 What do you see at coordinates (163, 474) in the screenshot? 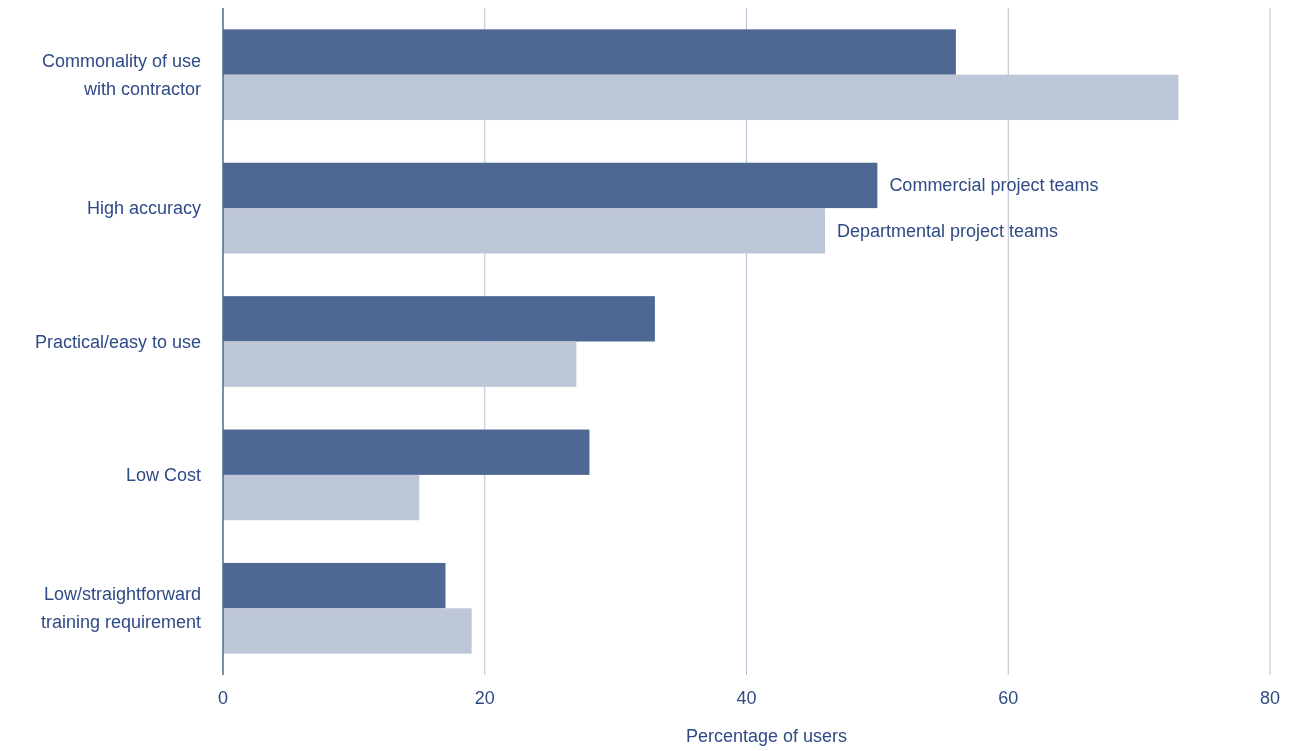
I see `y-tick-label: Low Cost` at bounding box center [163, 474].